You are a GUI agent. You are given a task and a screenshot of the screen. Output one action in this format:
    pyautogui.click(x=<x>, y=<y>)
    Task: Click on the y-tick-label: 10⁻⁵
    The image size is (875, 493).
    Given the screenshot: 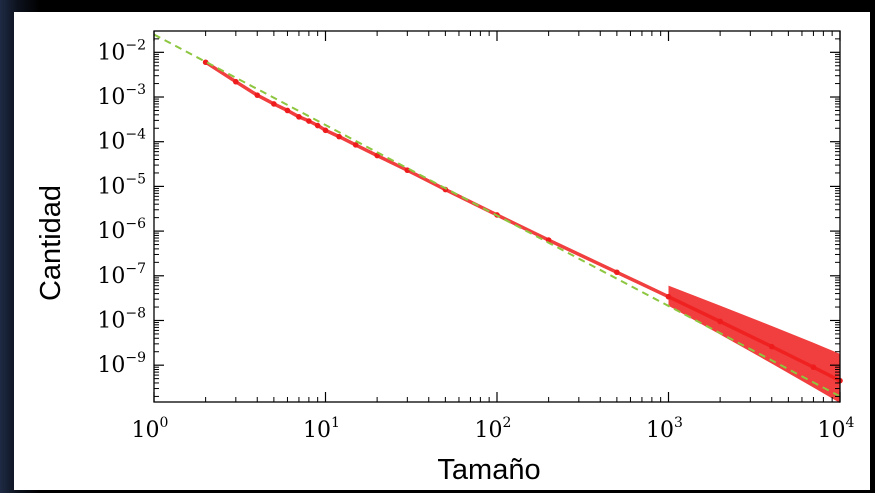 What is the action you would take?
    pyautogui.click(x=121, y=185)
    